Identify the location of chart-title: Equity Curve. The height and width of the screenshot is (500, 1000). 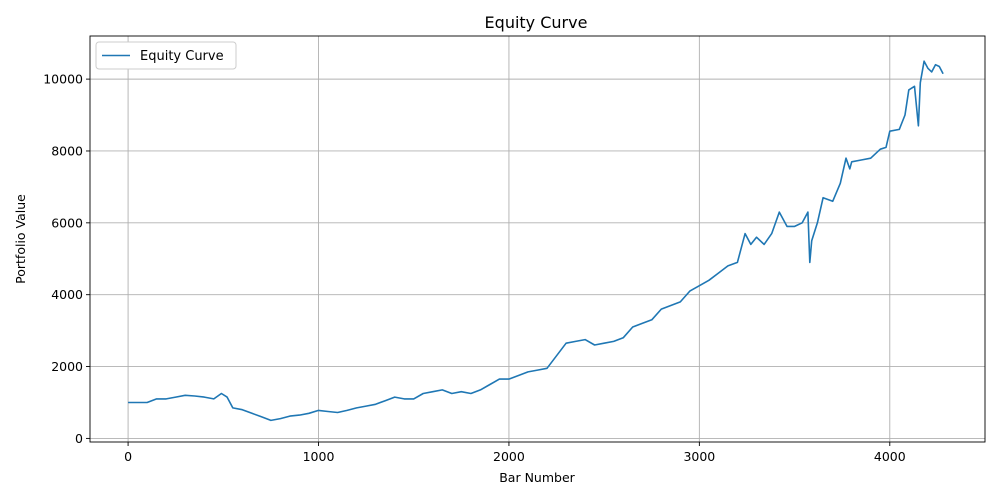
(536, 22).